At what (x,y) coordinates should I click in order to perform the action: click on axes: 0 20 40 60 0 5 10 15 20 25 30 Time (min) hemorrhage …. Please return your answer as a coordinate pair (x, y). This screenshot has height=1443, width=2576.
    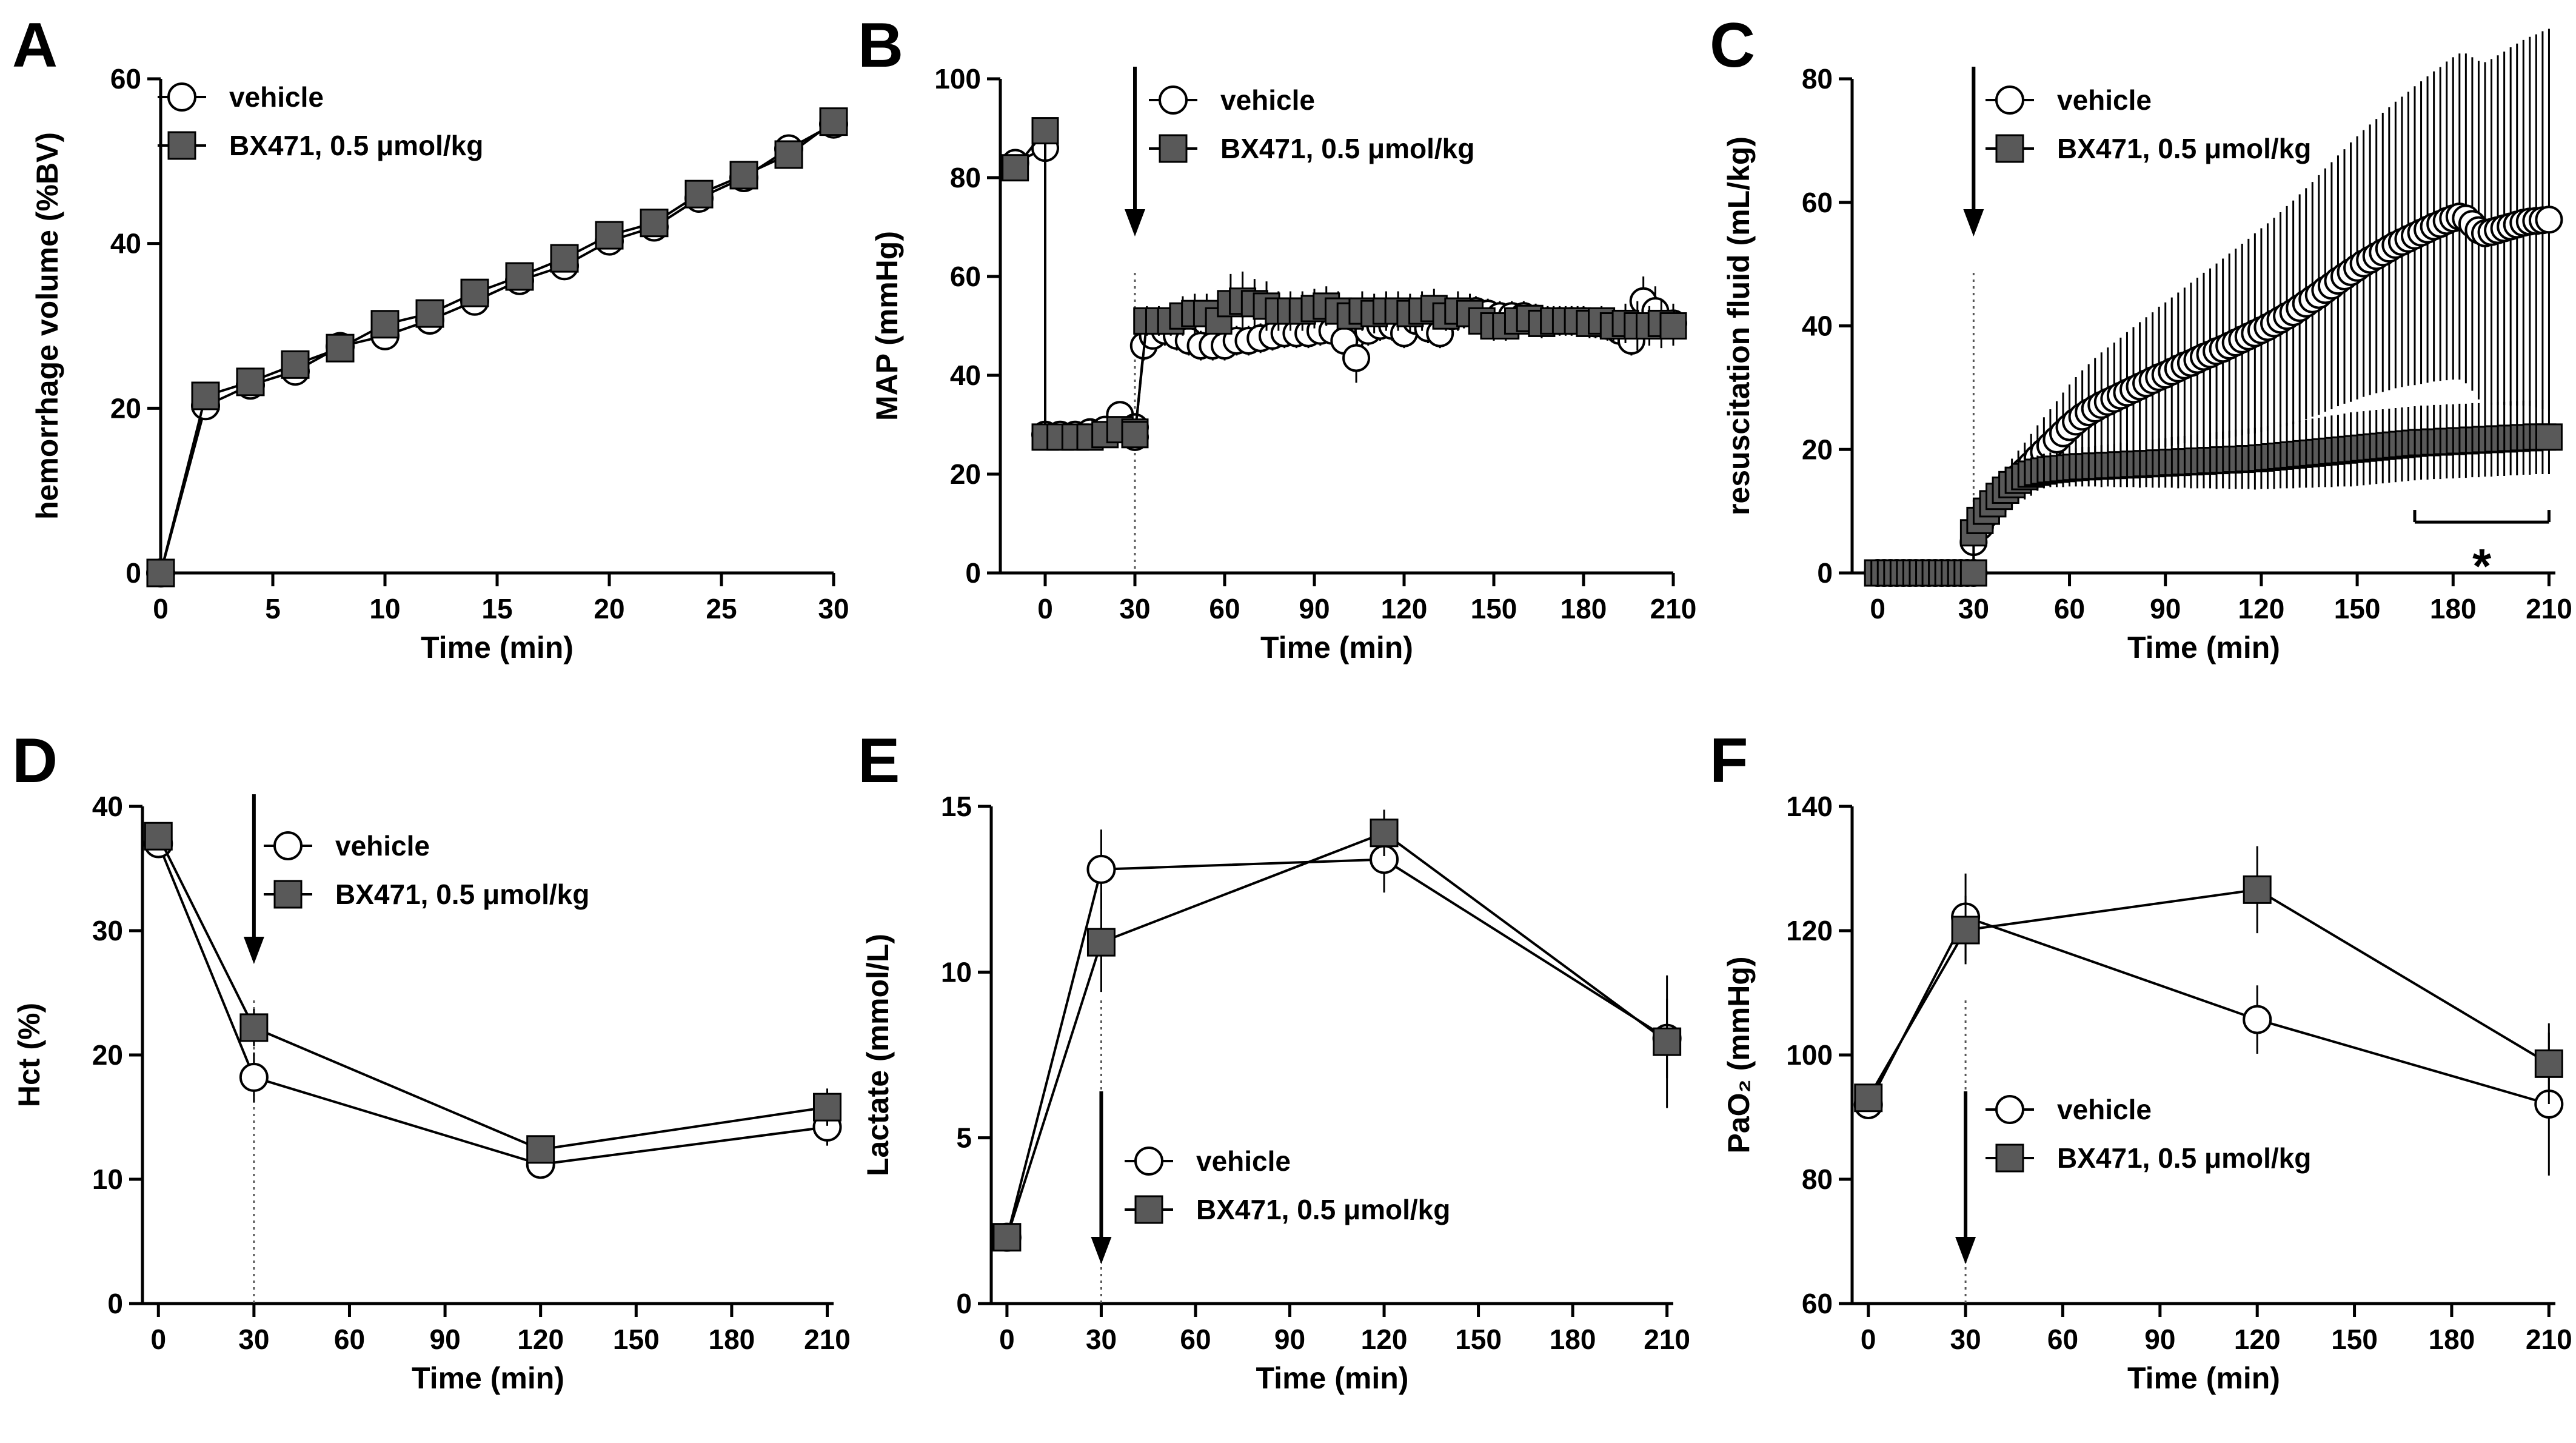
    Looking at the image, I should click on (439, 364).